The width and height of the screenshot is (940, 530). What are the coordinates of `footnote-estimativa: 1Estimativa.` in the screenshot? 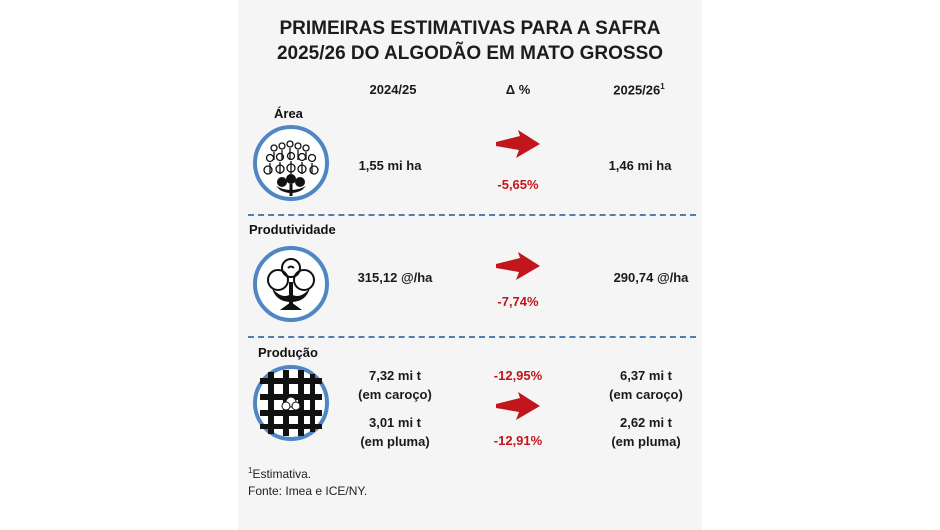 It's located at (280, 473).